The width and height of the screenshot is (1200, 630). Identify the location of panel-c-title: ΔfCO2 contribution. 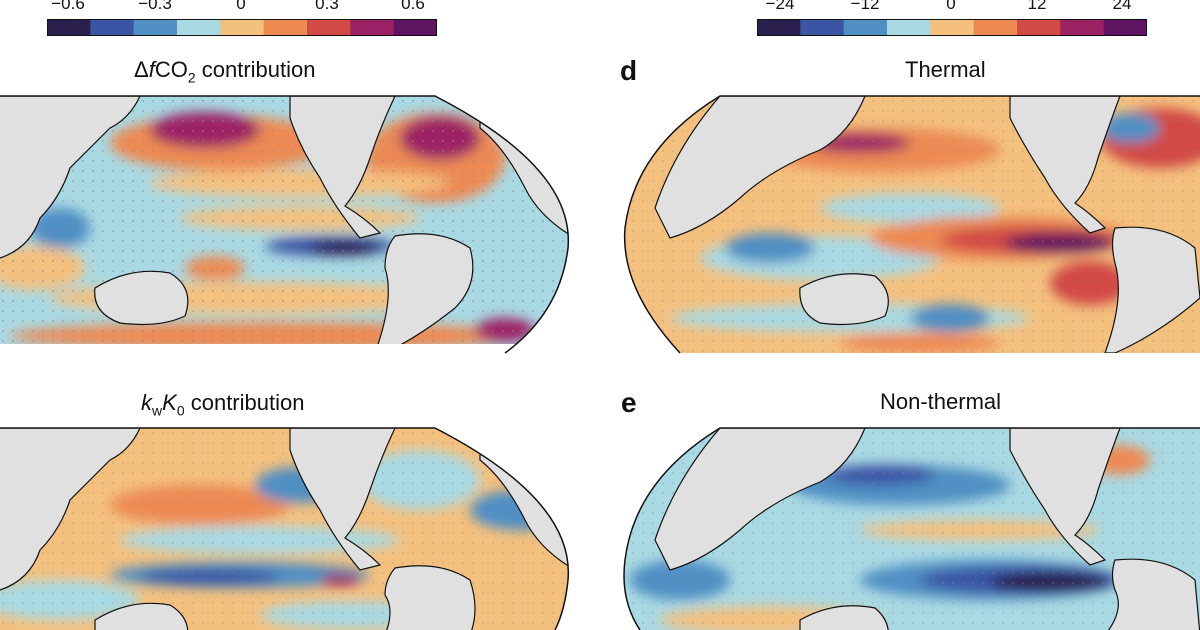
(224, 71).